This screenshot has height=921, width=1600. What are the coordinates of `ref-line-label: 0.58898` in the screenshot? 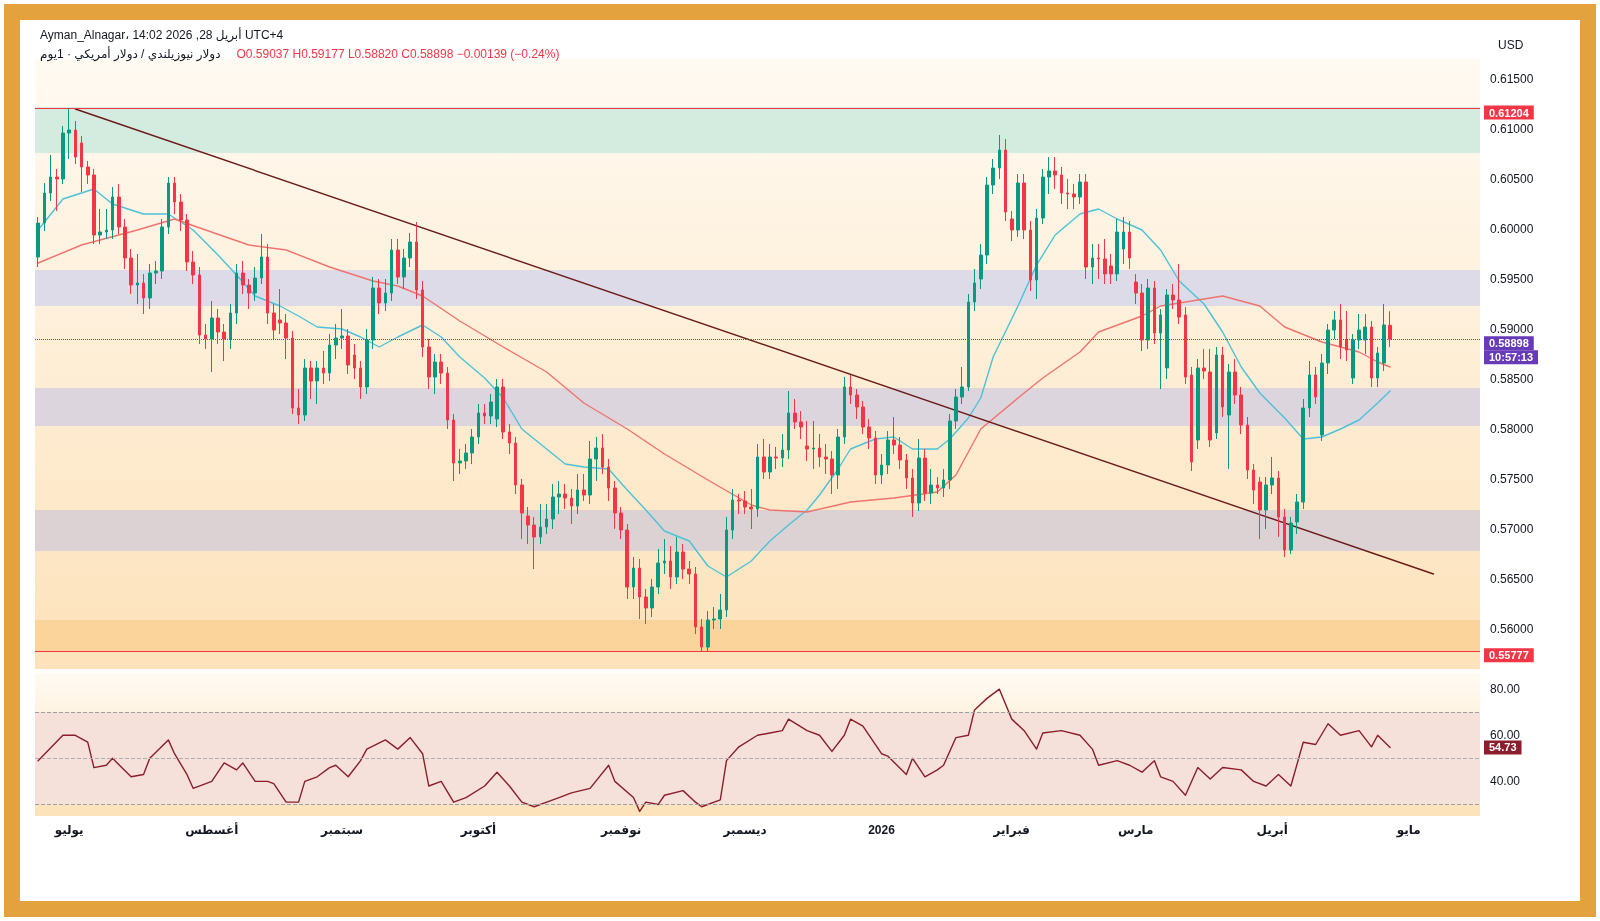 It's located at (1509, 343).